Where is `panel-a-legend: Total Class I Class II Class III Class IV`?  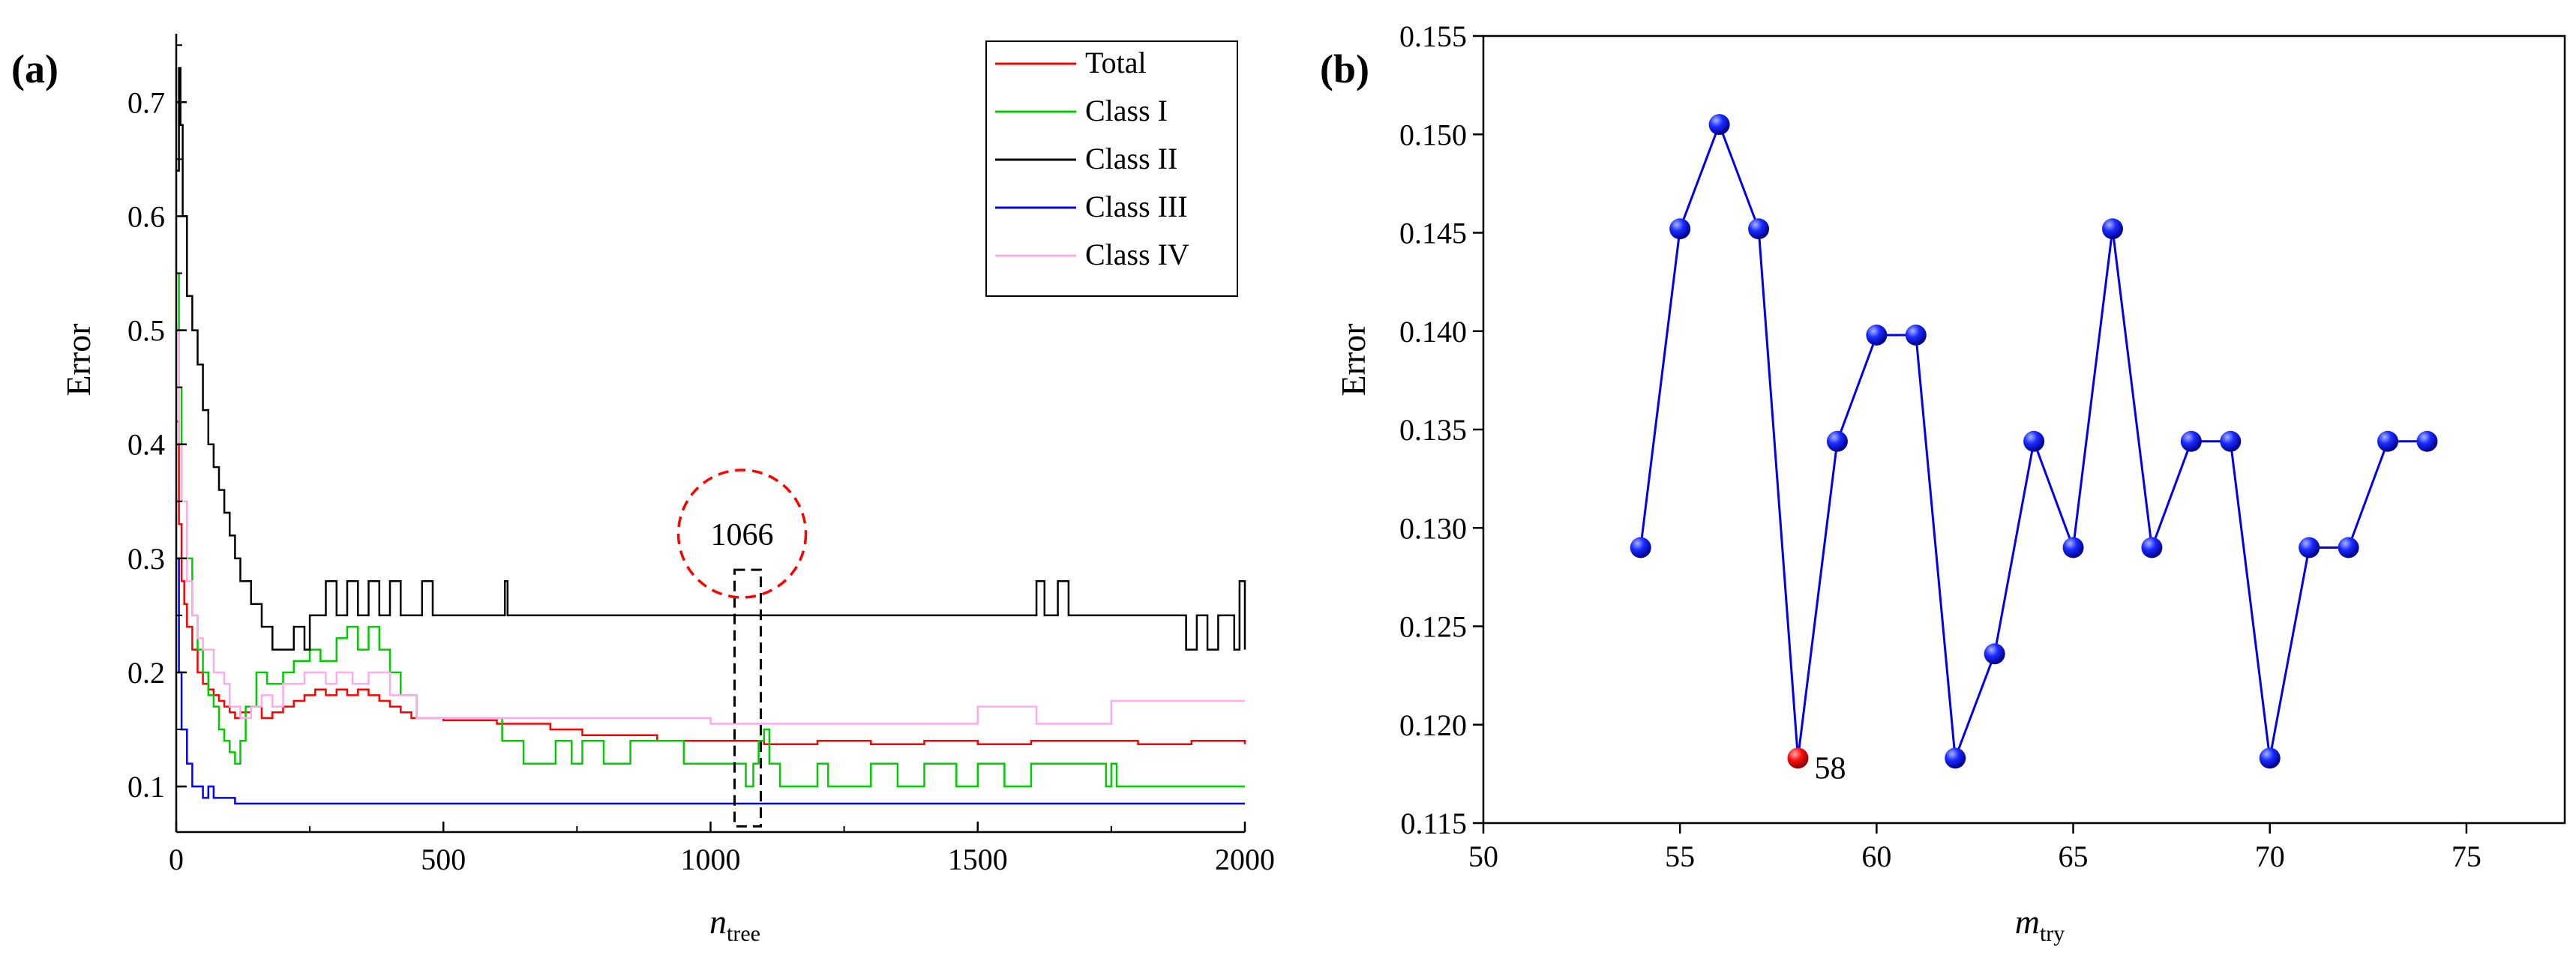
panel-a-legend: Total Class I Class II Class III Class IV is located at coordinates (1111, 168).